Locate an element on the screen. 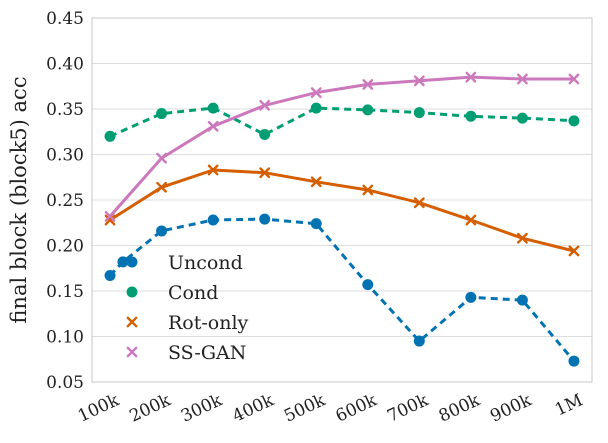 The image size is (608, 443). y-tick-label: 0.25 is located at coordinates (65, 201).